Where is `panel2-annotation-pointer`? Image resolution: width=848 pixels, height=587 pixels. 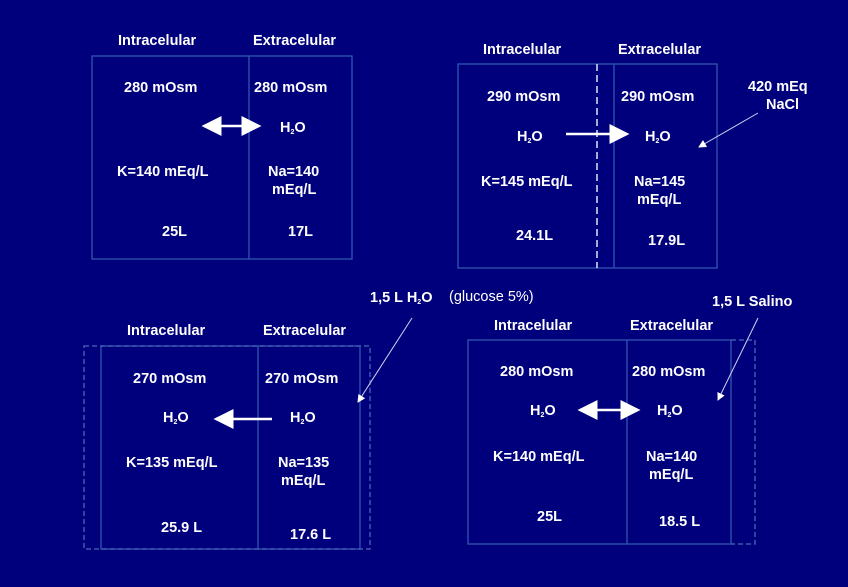
panel2-annotation-pointer is located at coordinates (728, 130).